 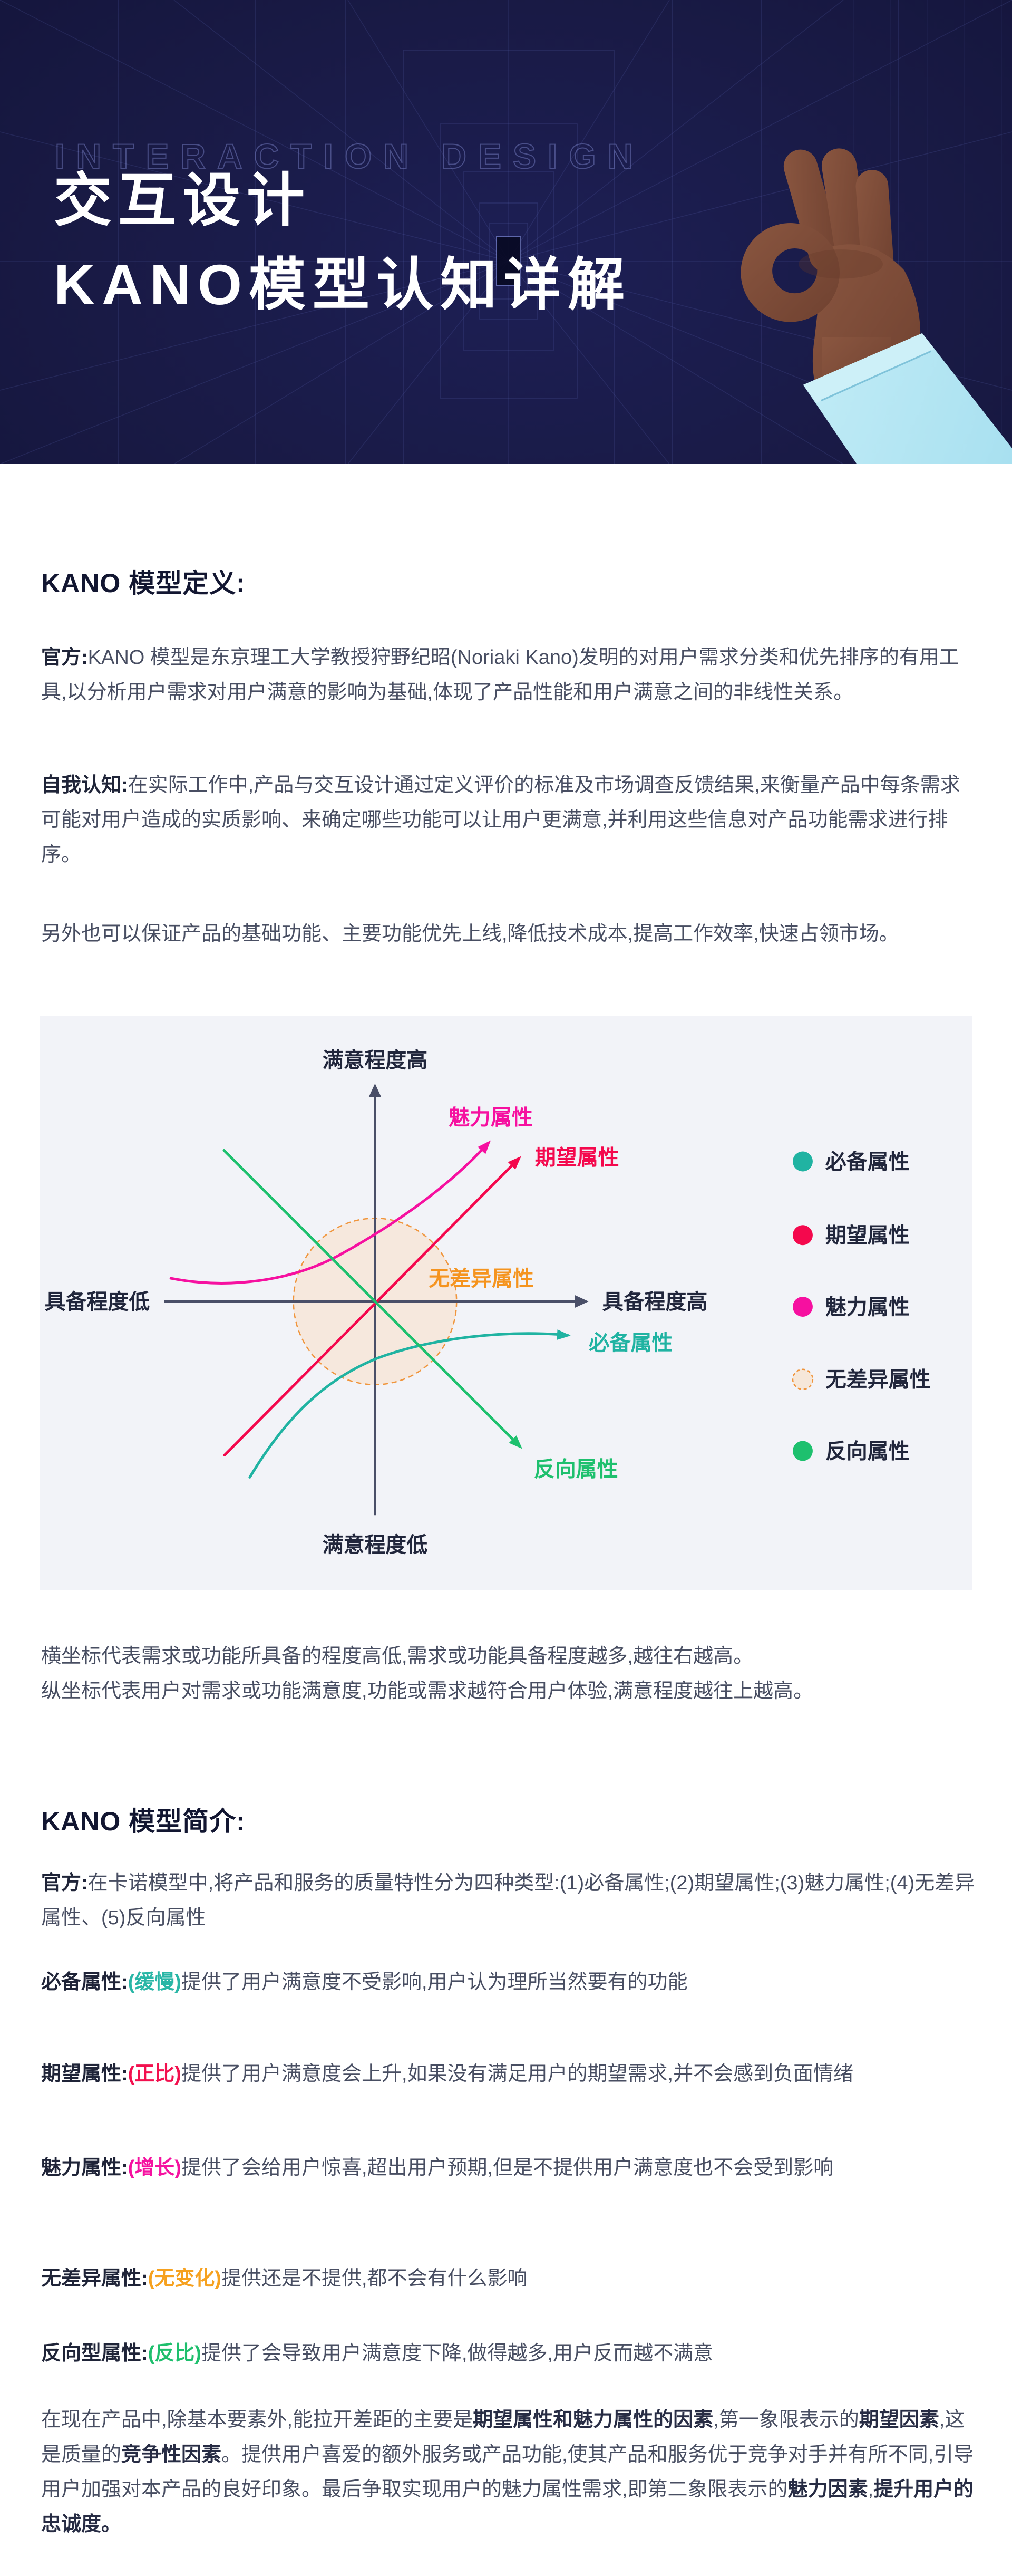 What do you see at coordinates (876, 306) in the screenshot?
I see `ok-hand-icon` at bounding box center [876, 306].